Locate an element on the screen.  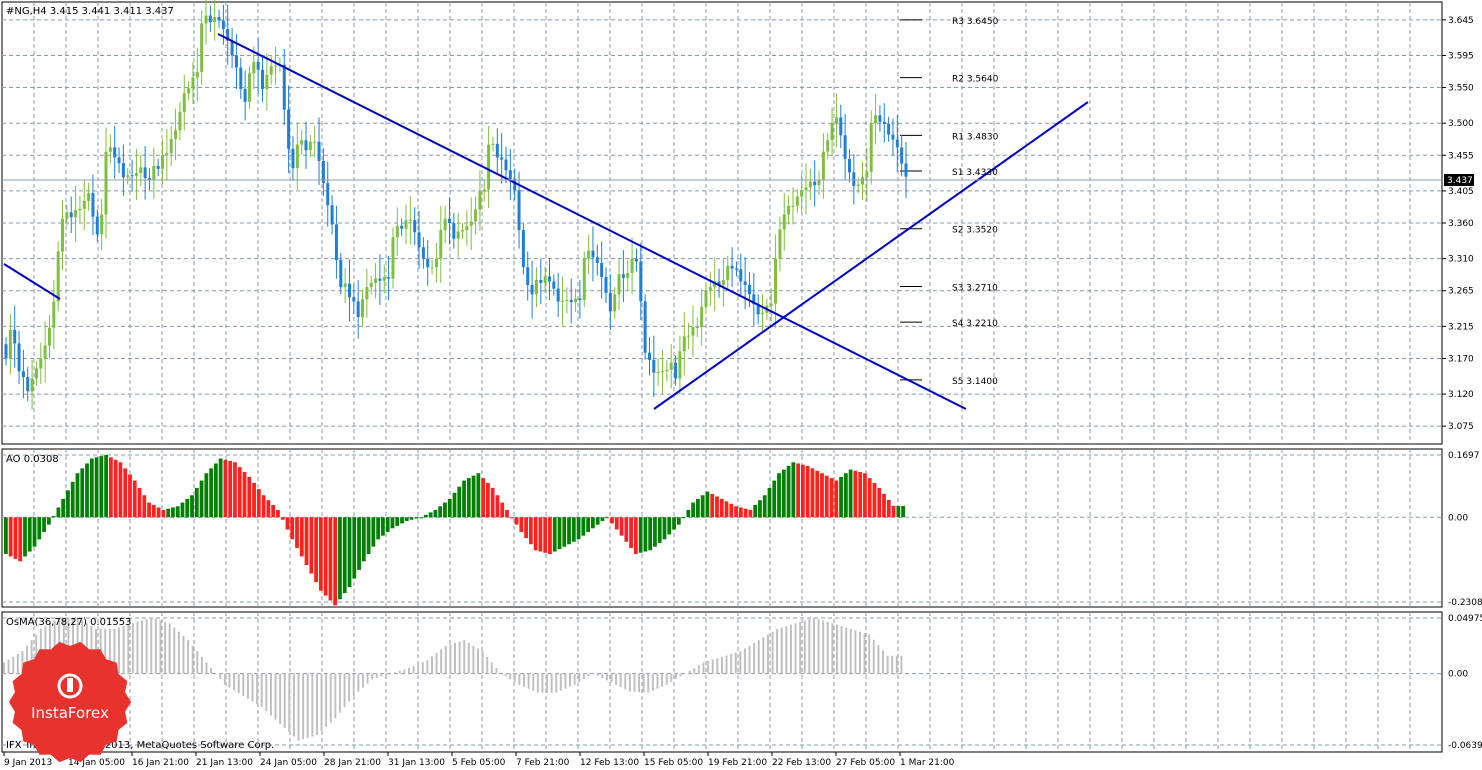
osma-tick-label: -0.0639 is located at coordinates (1465, 746).